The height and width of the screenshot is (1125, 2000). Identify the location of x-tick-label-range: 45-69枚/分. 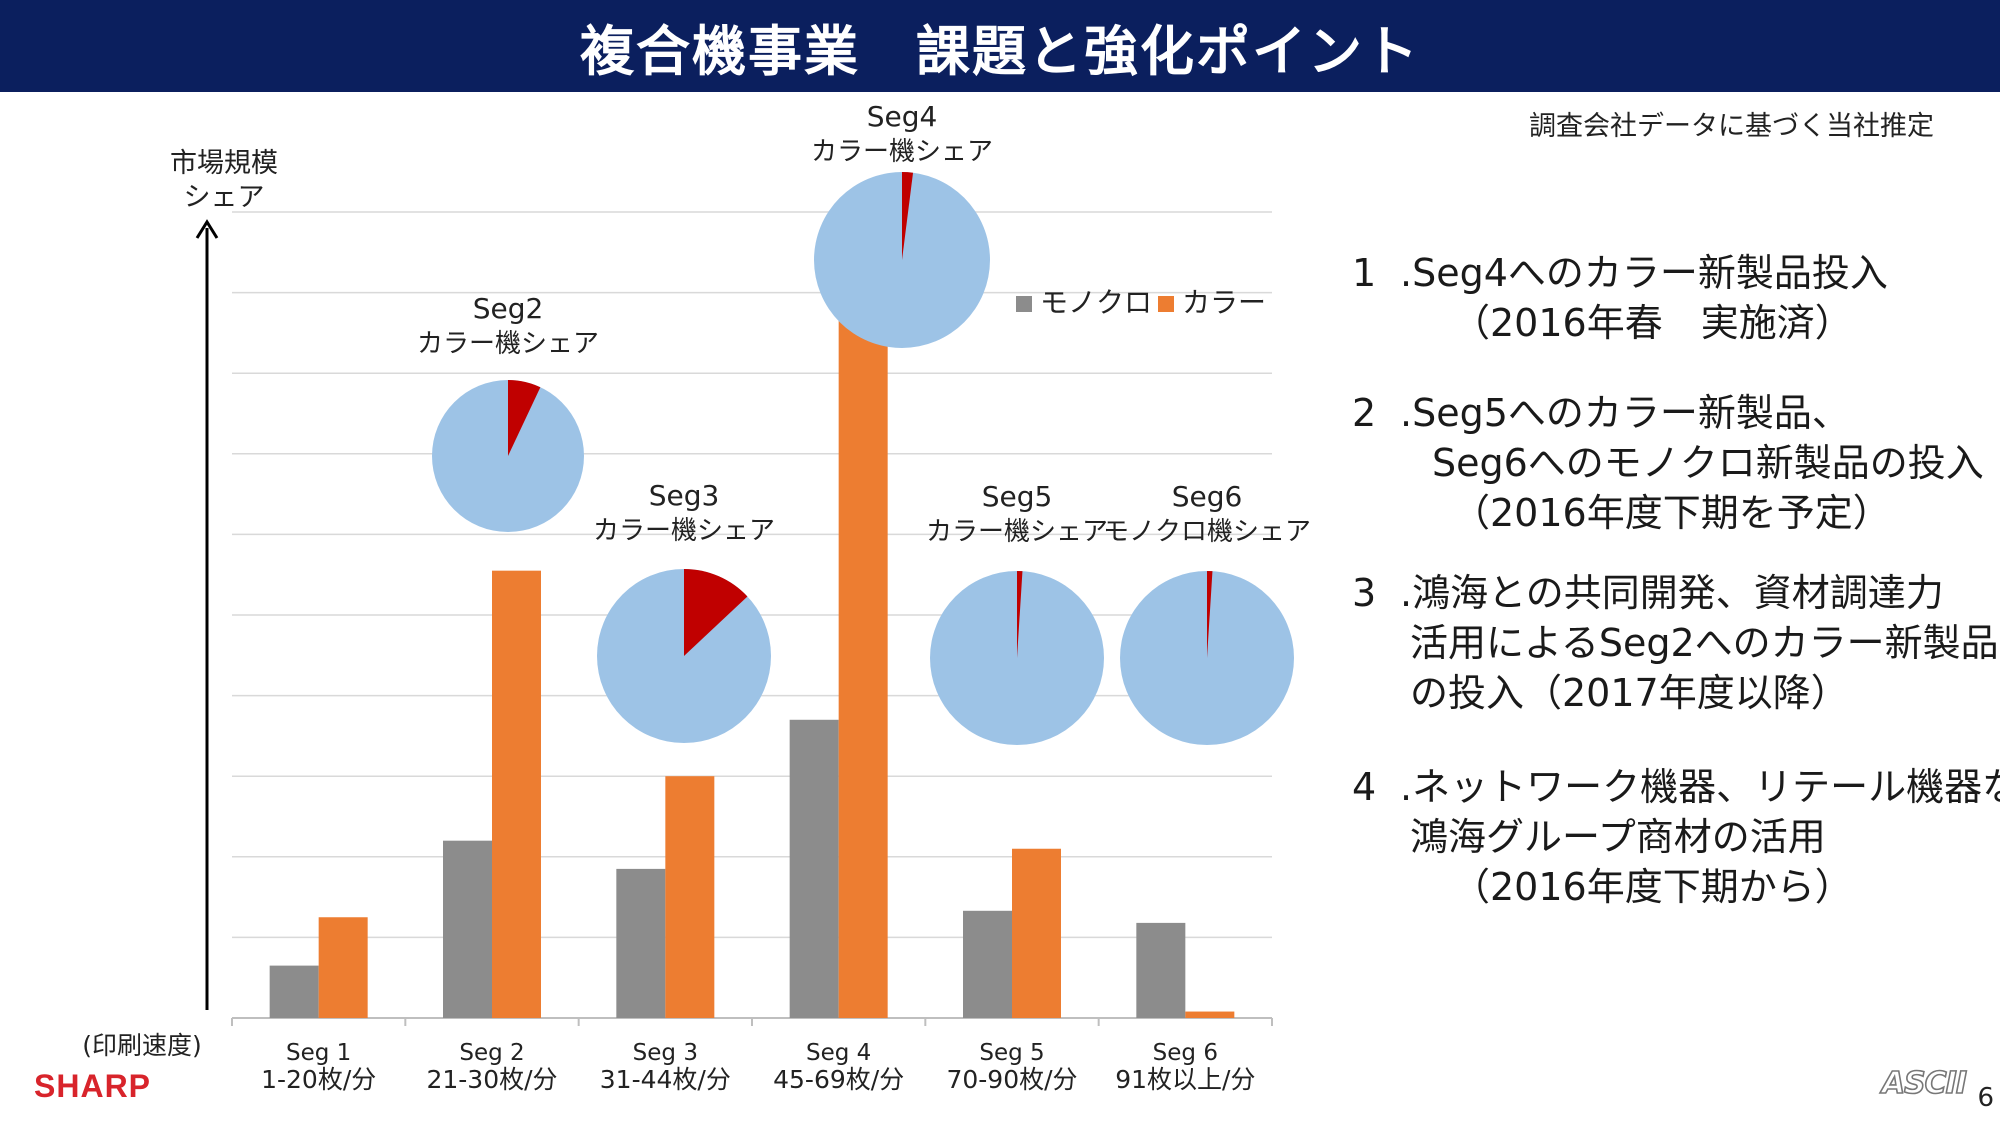
(838, 1079).